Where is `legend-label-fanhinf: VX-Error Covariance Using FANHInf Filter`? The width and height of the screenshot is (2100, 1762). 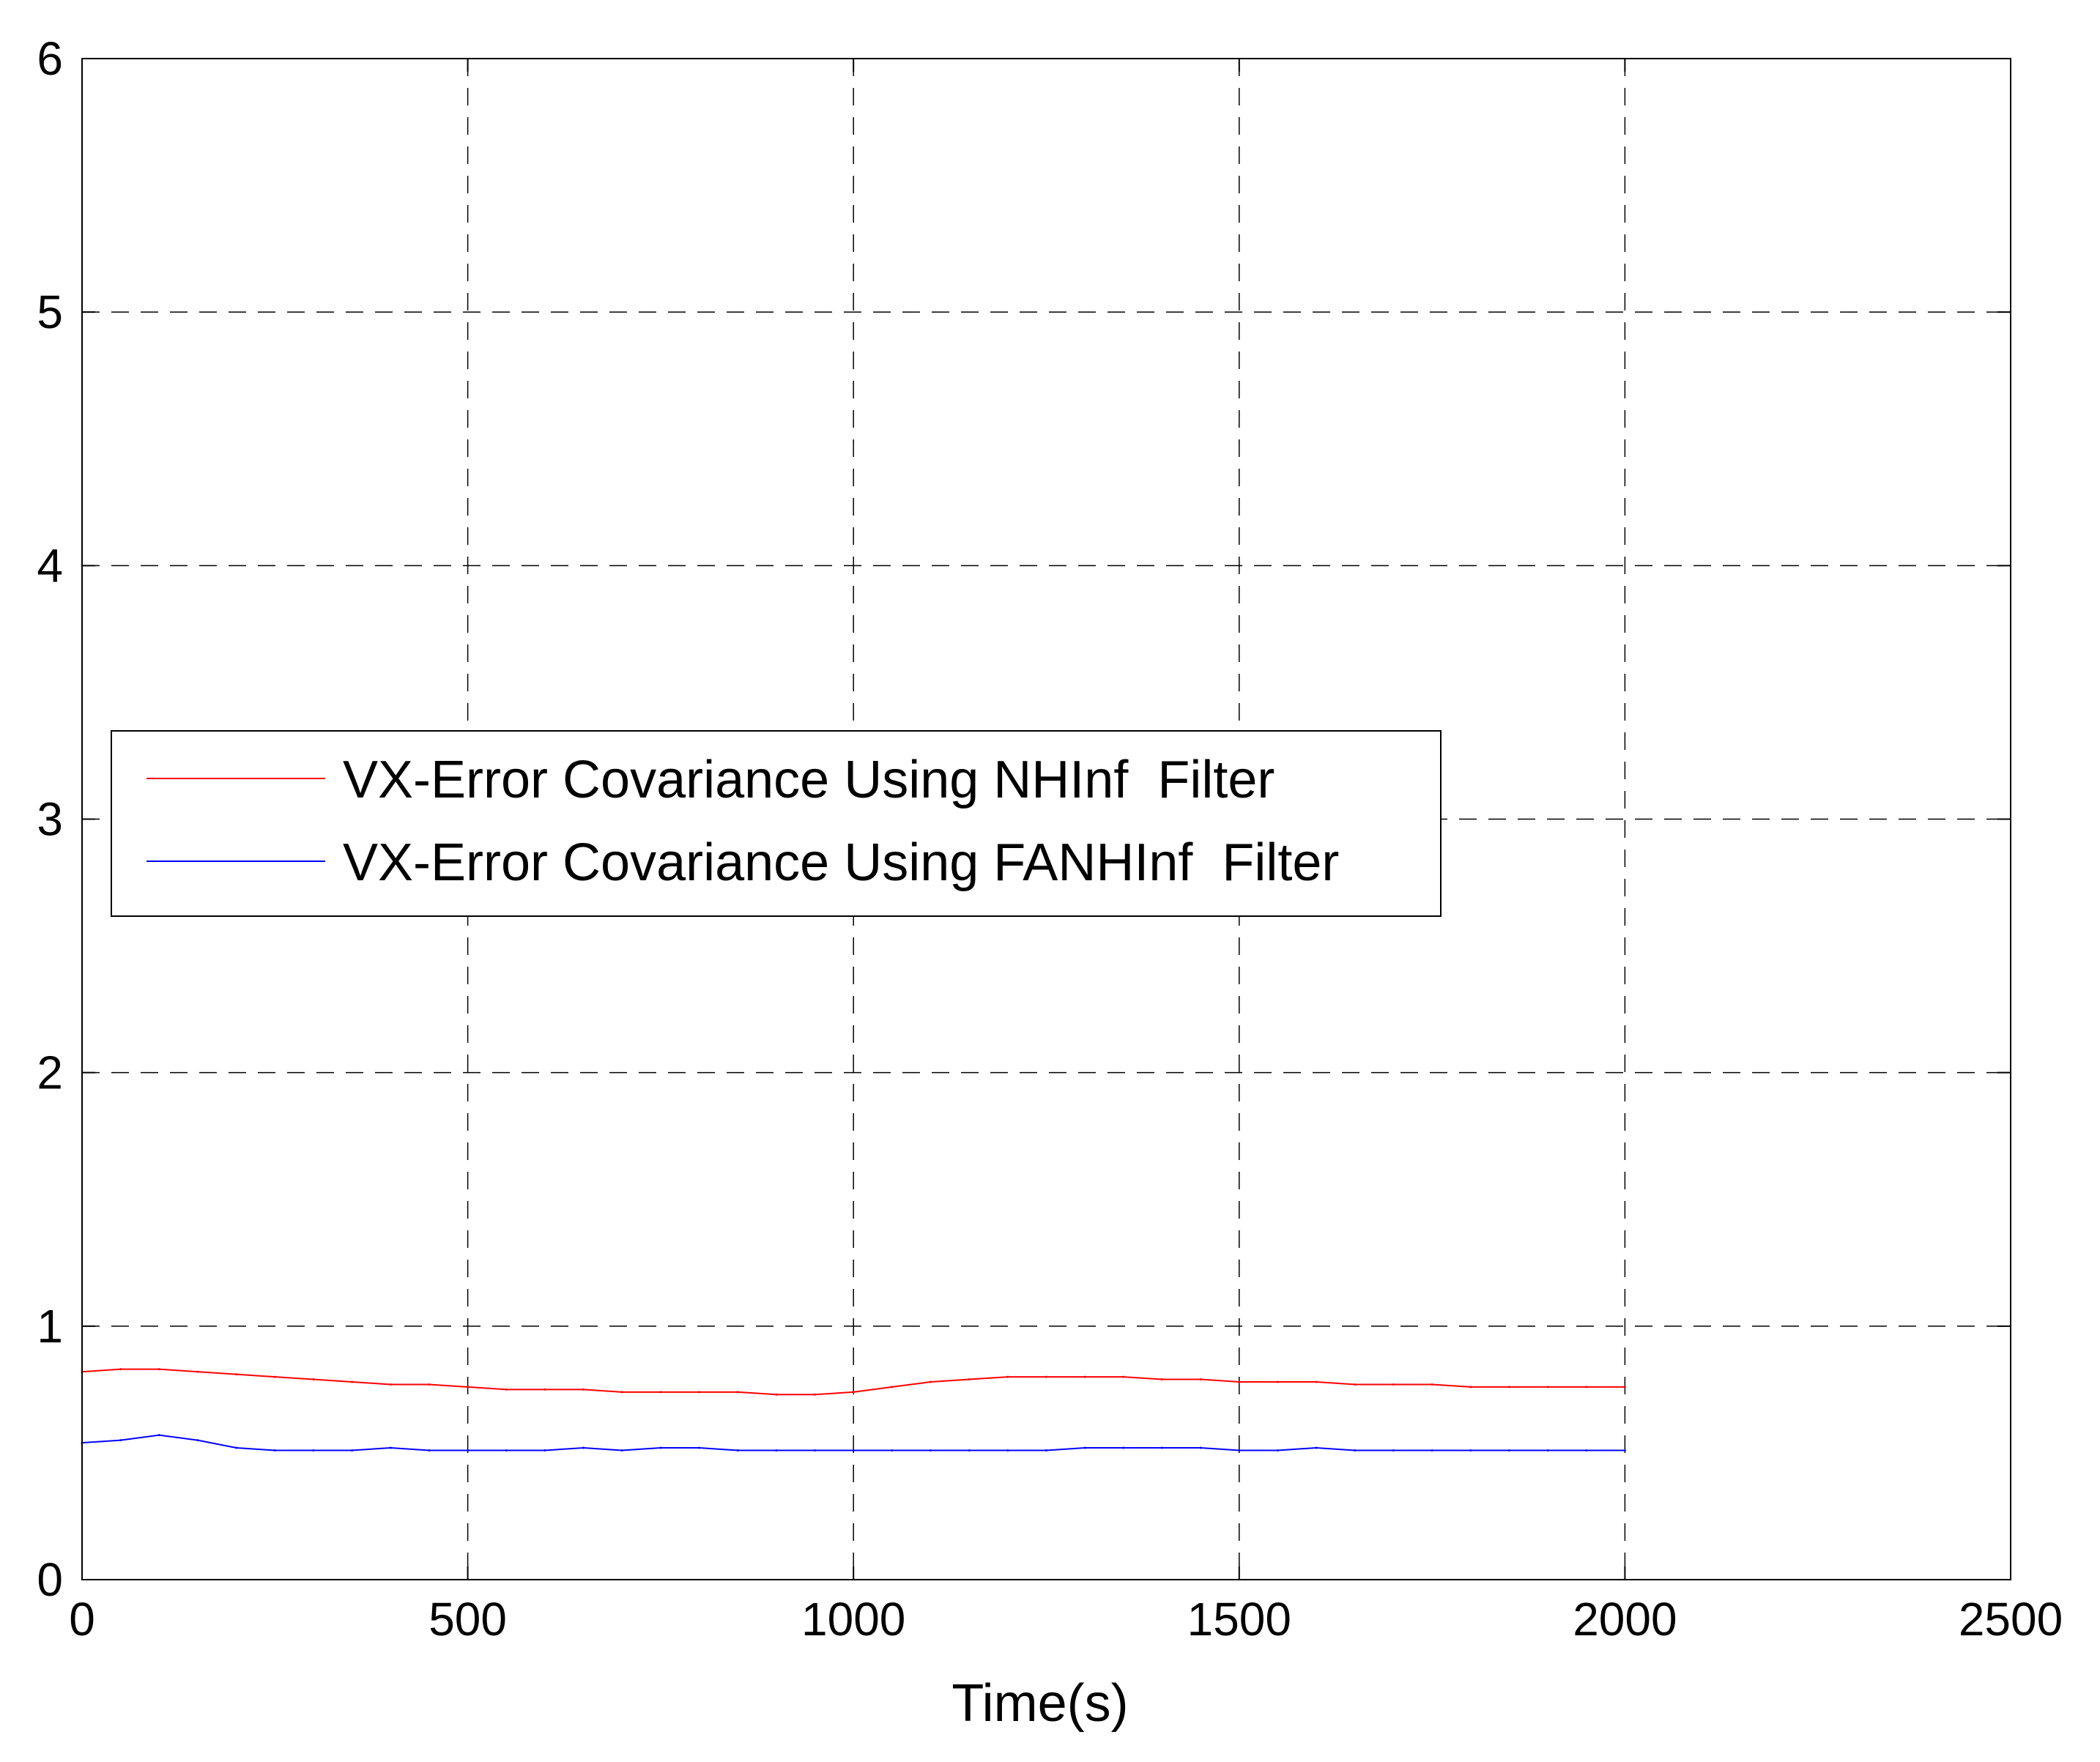
legend-label-fanhinf: VX-Error Covariance Using FANHInf Filter is located at coordinates (841, 863).